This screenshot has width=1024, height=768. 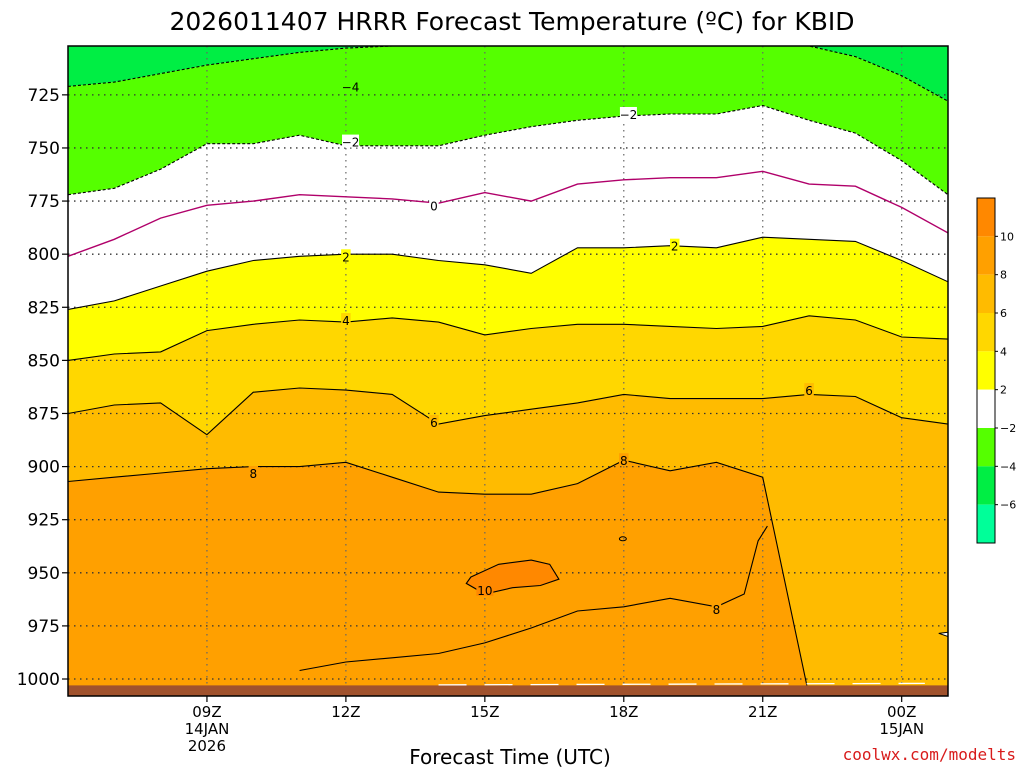 I want to click on contour-label: 0, so click(x=434, y=206).